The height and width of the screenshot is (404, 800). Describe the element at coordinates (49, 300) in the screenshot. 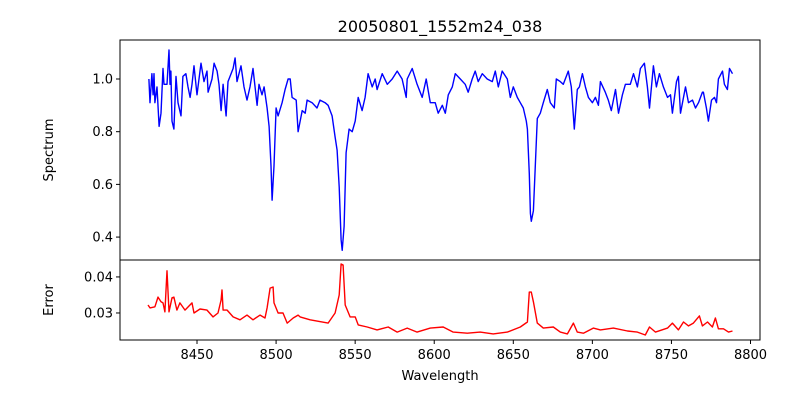

I see `error-y-label: Error` at that location.